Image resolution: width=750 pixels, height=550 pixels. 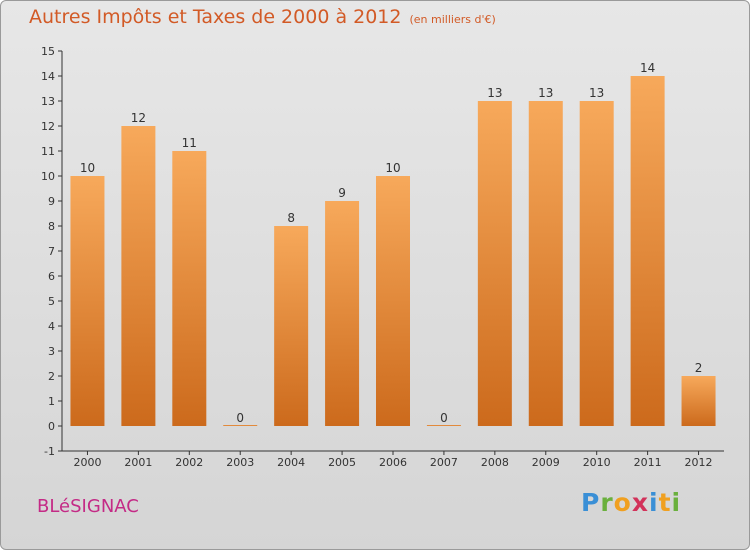 What do you see at coordinates (87, 462) in the screenshot?
I see `x-tick-label: 2000` at bounding box center [87, 462].